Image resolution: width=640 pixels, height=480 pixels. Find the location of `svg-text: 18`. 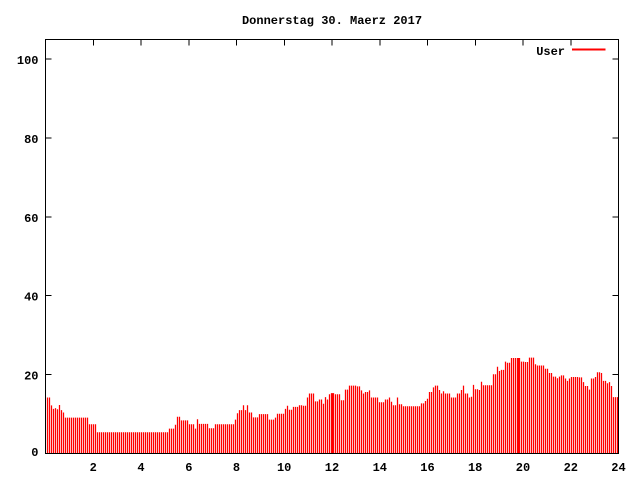

svg-text: 18 is located at coordinates (475, 468).